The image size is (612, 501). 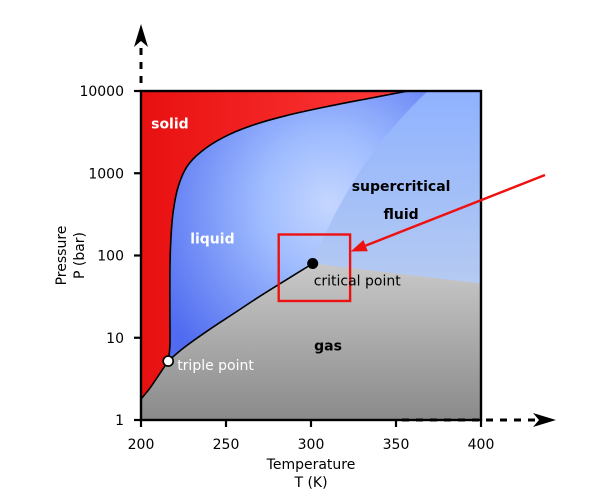 I want to click on y-axis-extension-arrow, so click(x=141, y=53).